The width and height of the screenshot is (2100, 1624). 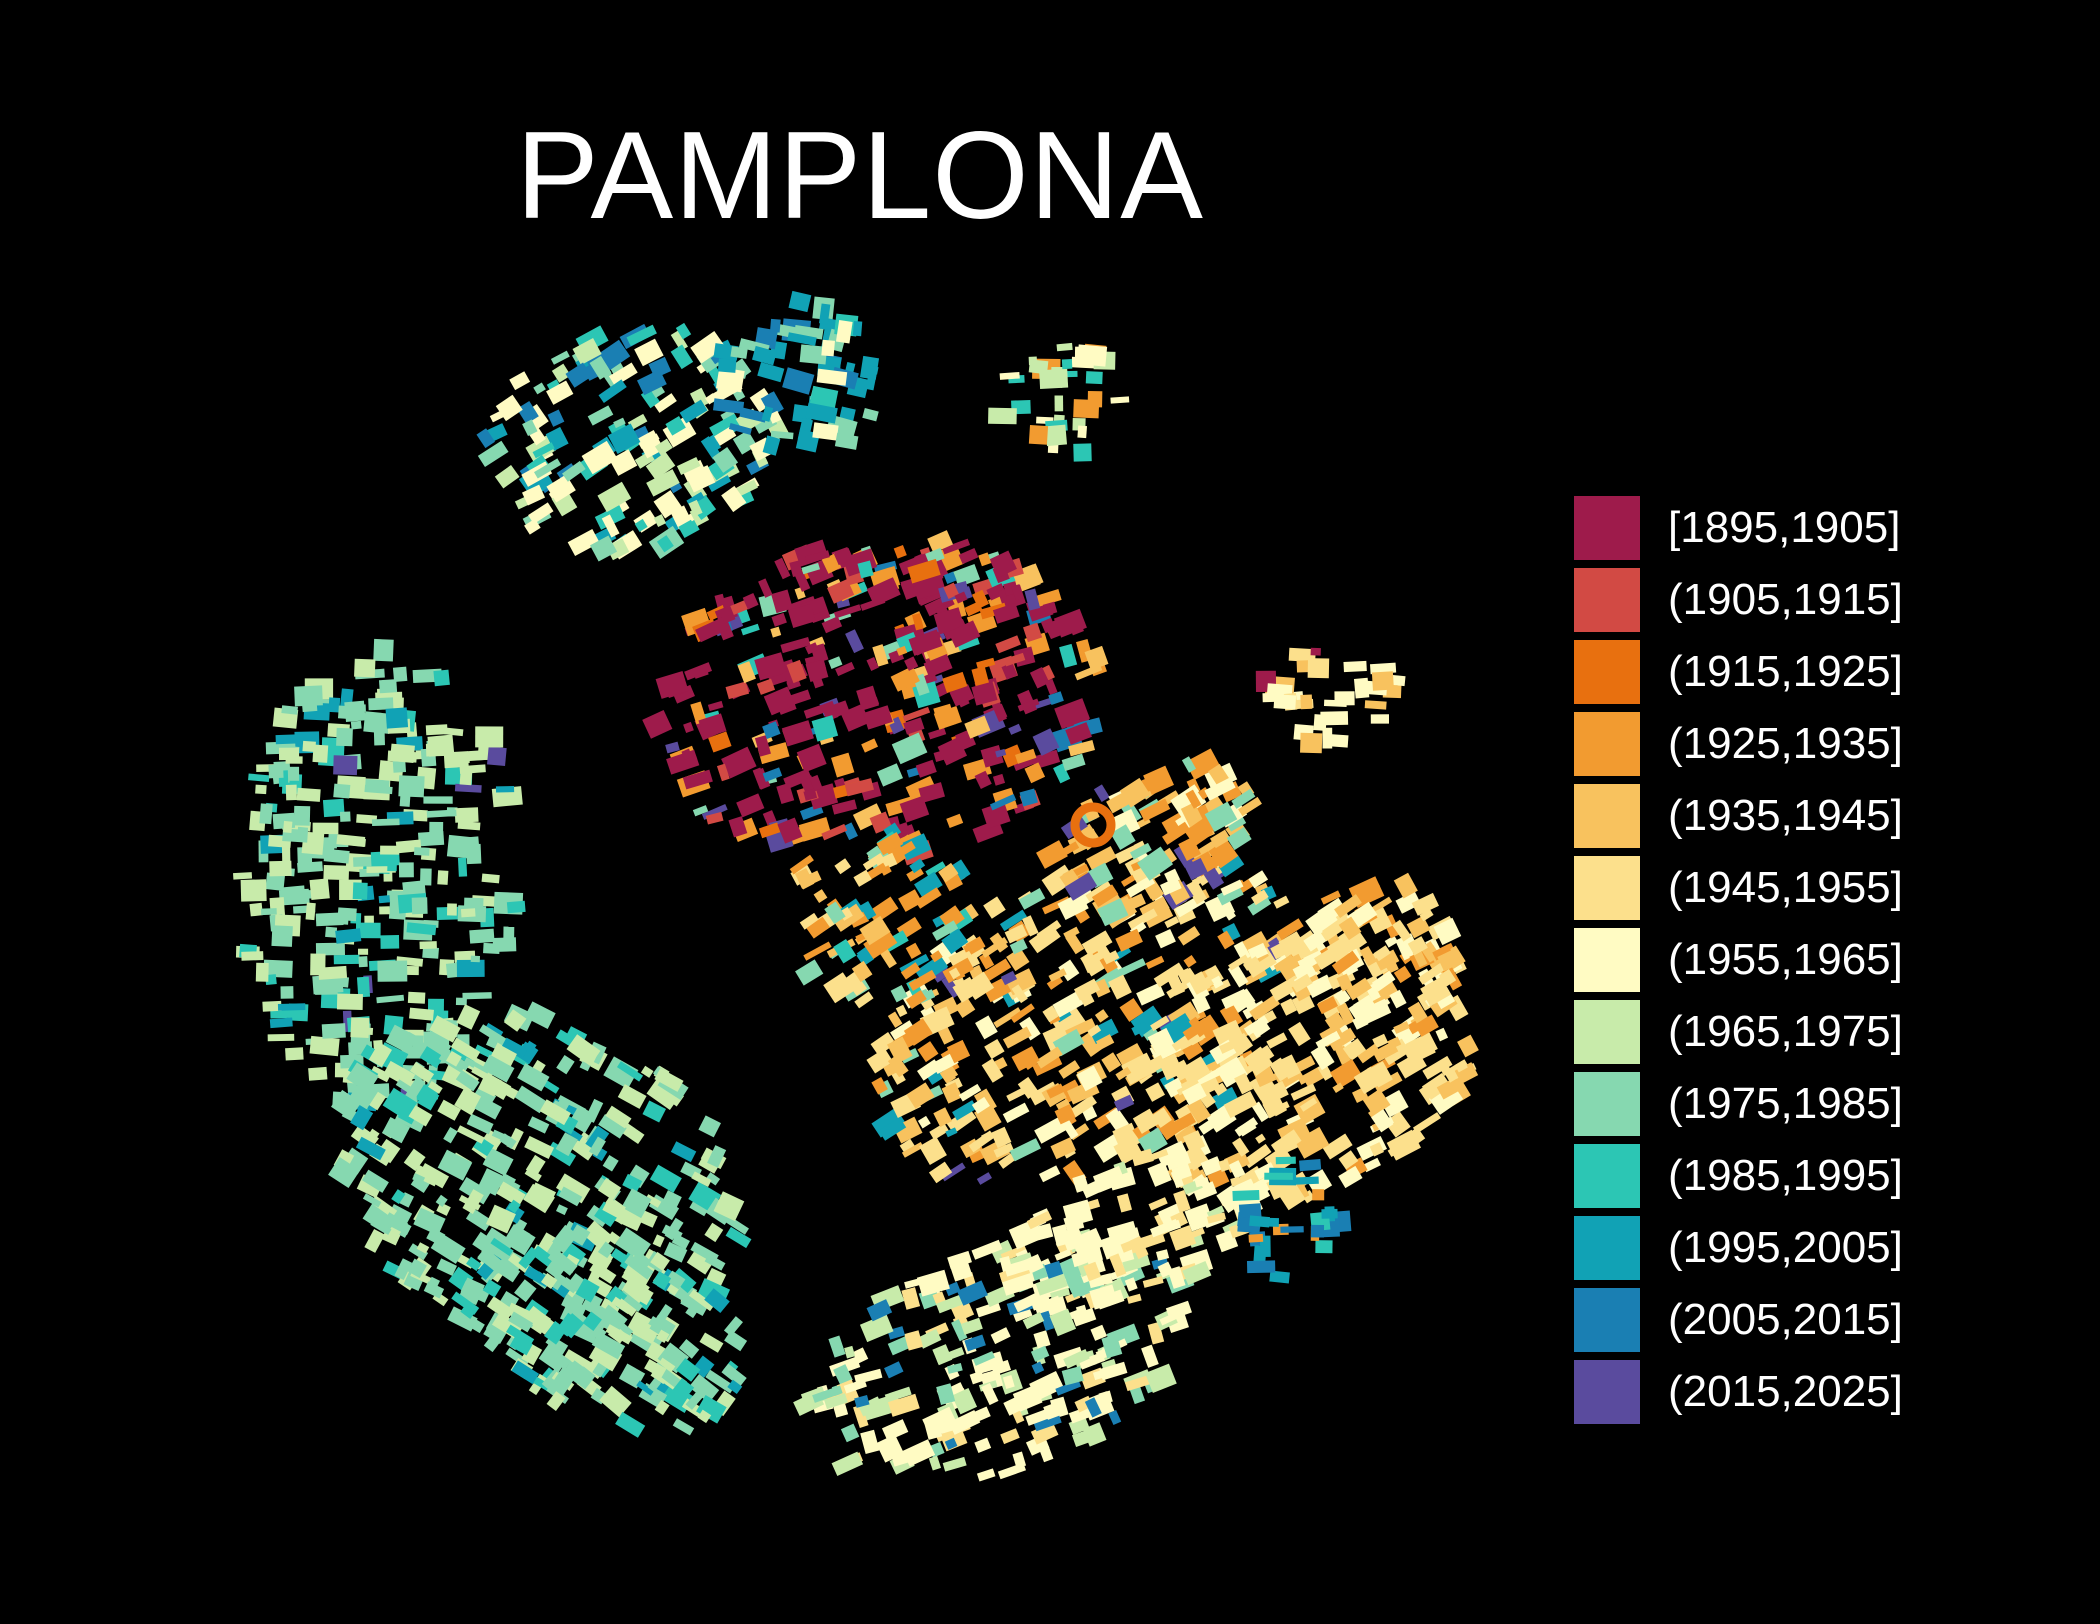 What do you see at coordinates (1093, 825) in the screenshot?
I see `bullring-footprint` at bounding box center [1093, 825].